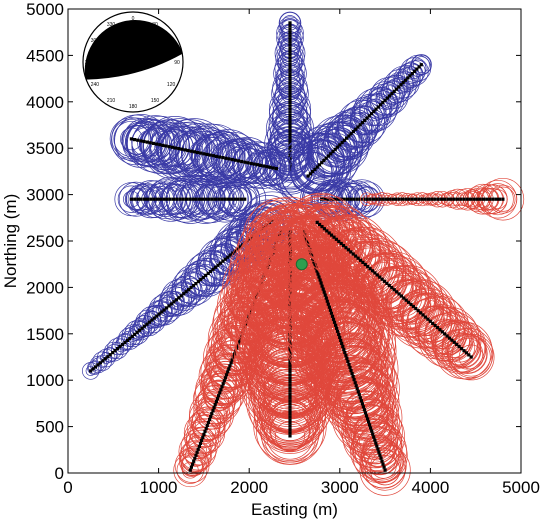  I want to click on profile-ne, so click(353, 131).